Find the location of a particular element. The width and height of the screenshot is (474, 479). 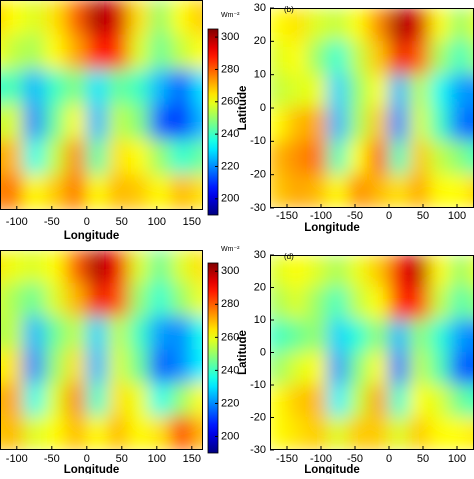

colorbar-tick-label: 240 is located at coordinates (230, 134).